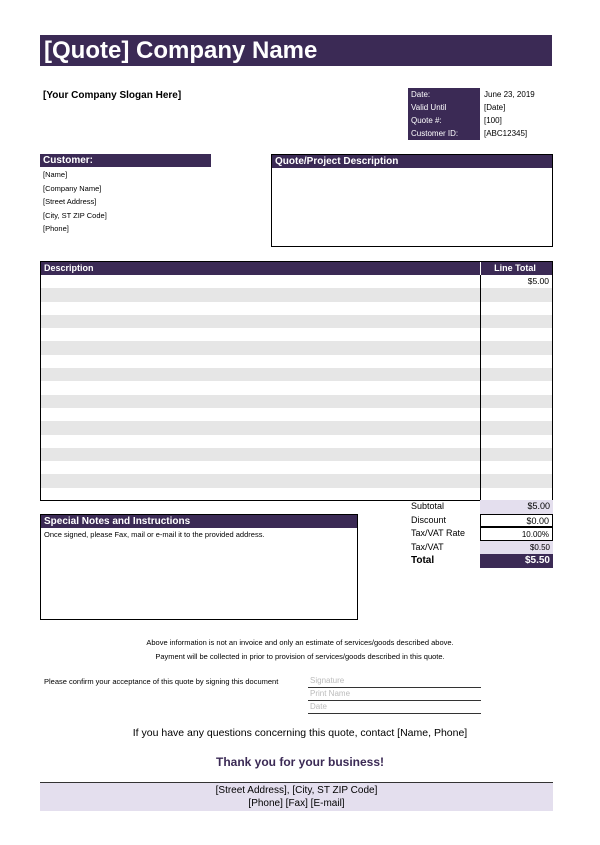  Describe the element at coordinates (444, 94) in the screenshot. I see `meta-label: Date:` at that location.